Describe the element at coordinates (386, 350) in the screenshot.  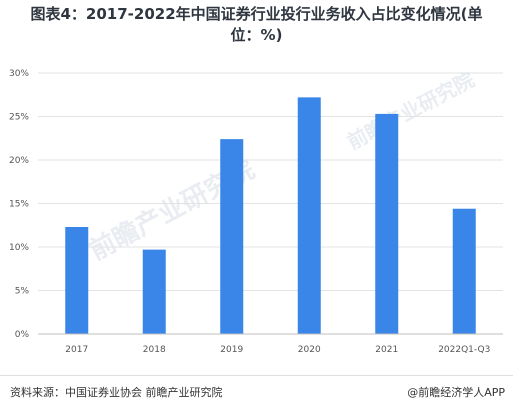
I see `x-tick-label: 2021` at that location.